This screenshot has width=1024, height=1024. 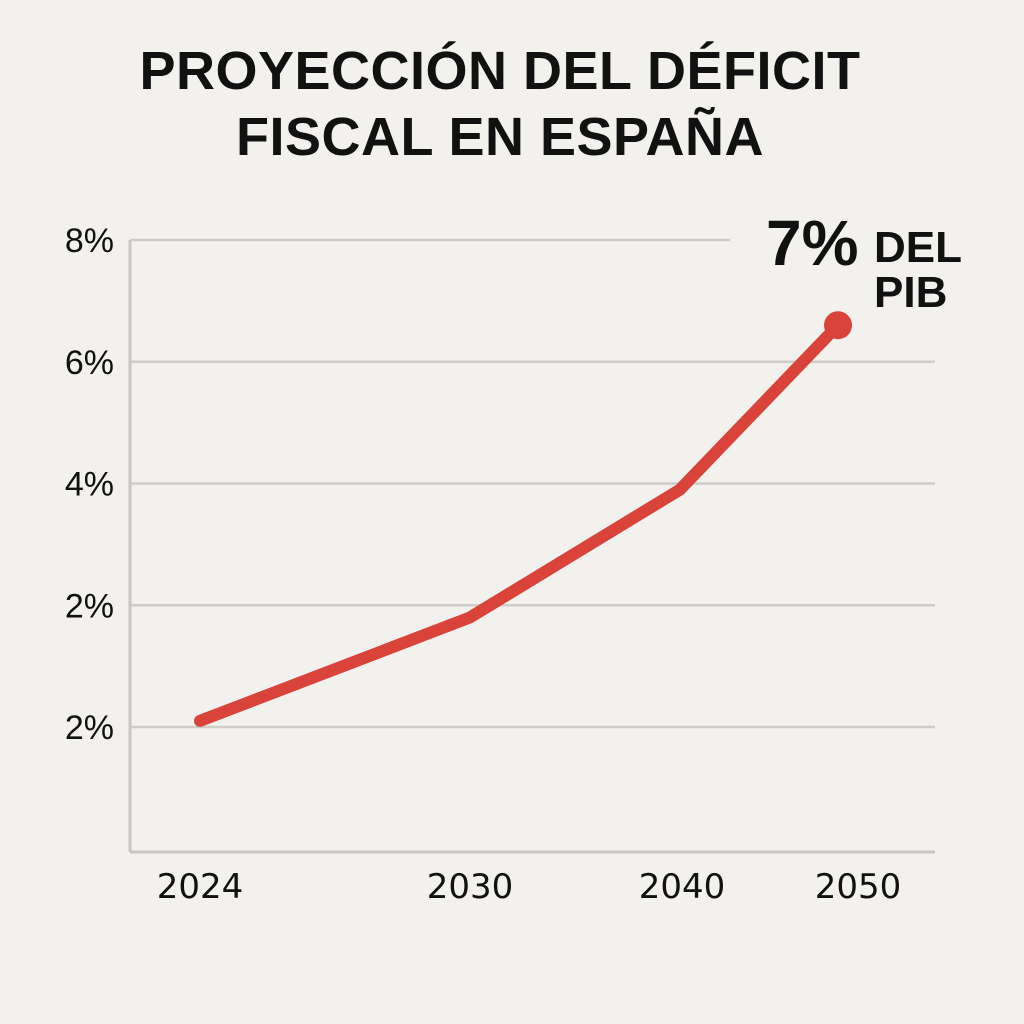 I want to click on x-axis-ticks: 2024 2030 2040 2050, so click(x=529, y=887).